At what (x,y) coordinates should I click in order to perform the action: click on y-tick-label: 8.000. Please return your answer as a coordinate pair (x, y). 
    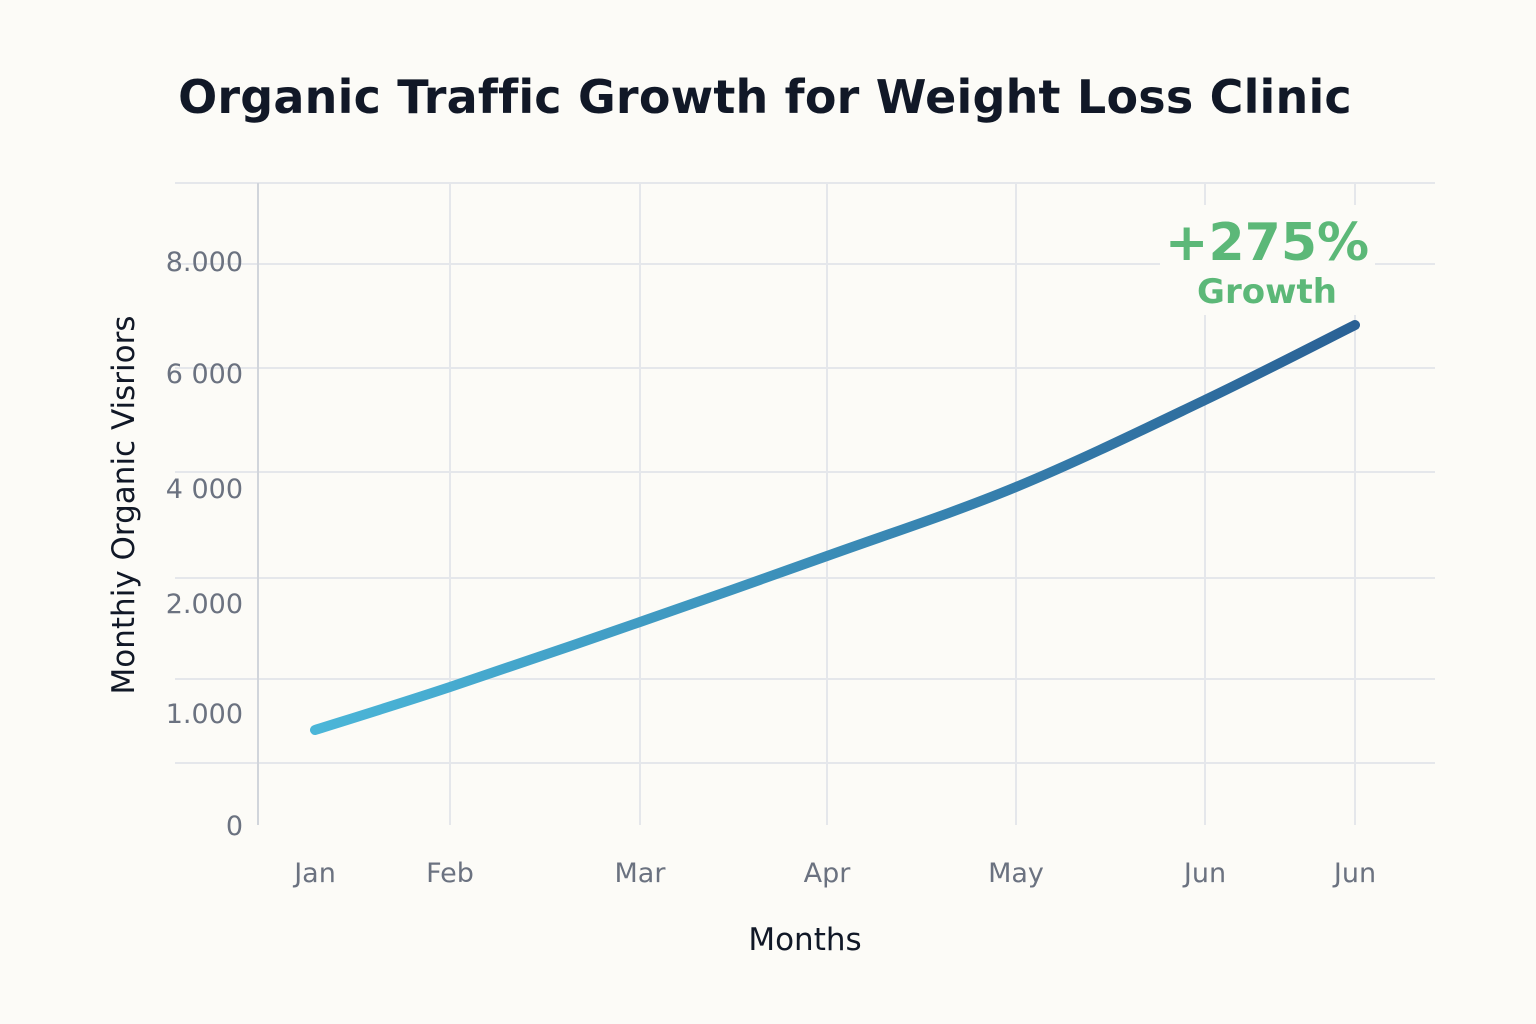
    Looking at the image, I should click on (204, 262).